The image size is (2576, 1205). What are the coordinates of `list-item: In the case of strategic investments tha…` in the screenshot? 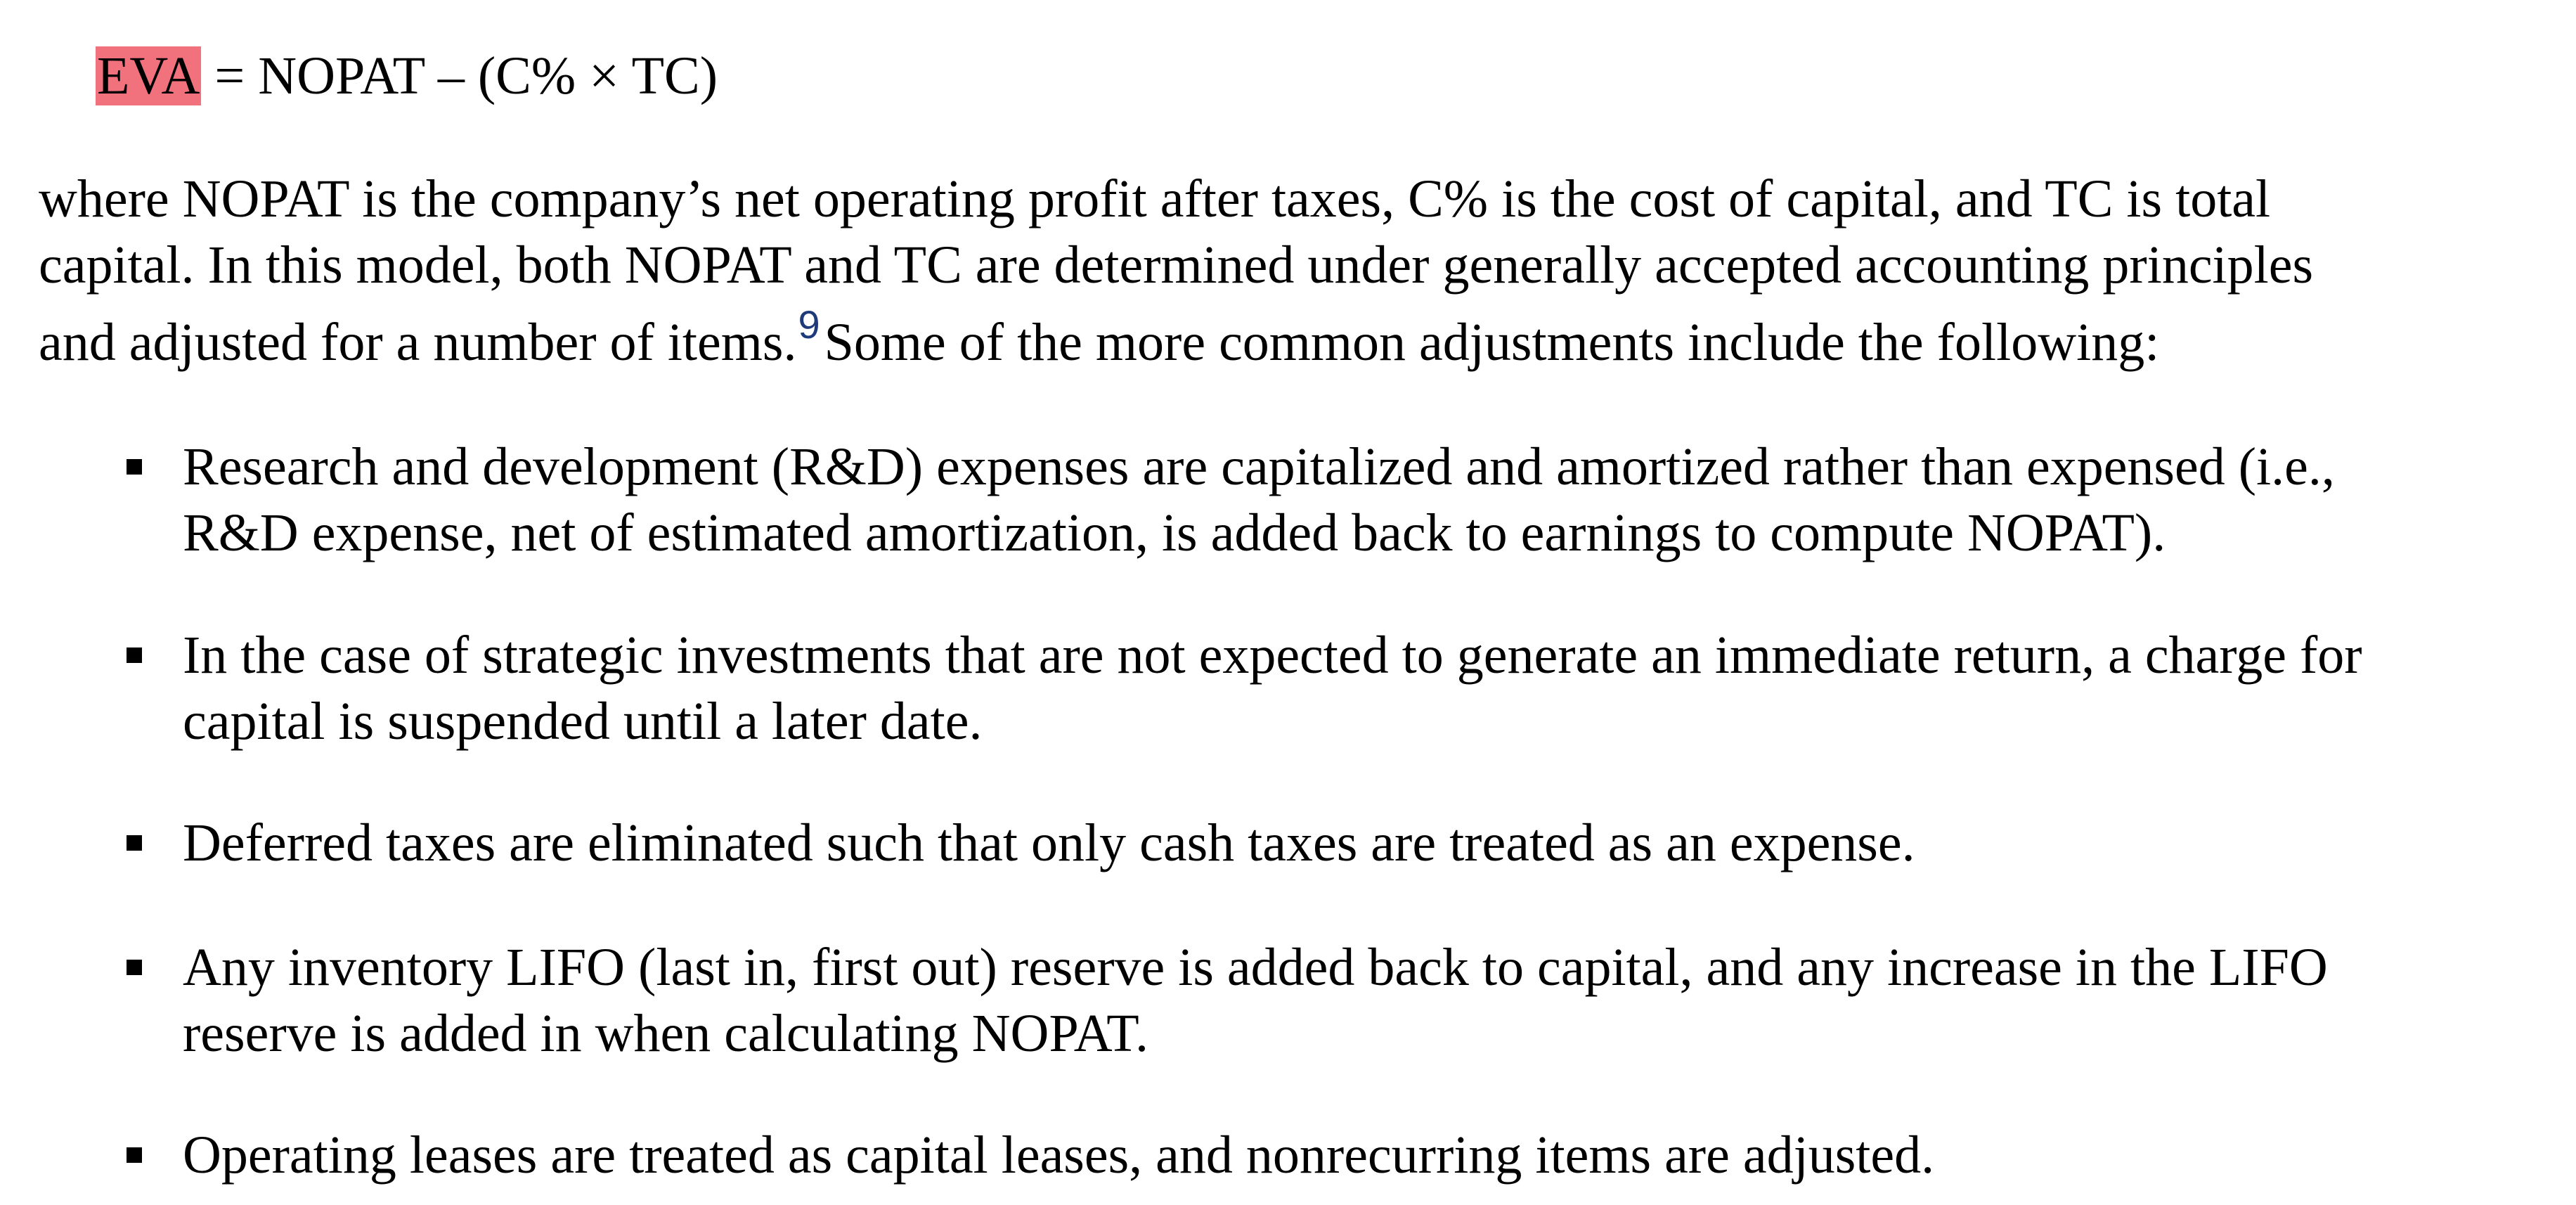 It's located at (1342, 688).